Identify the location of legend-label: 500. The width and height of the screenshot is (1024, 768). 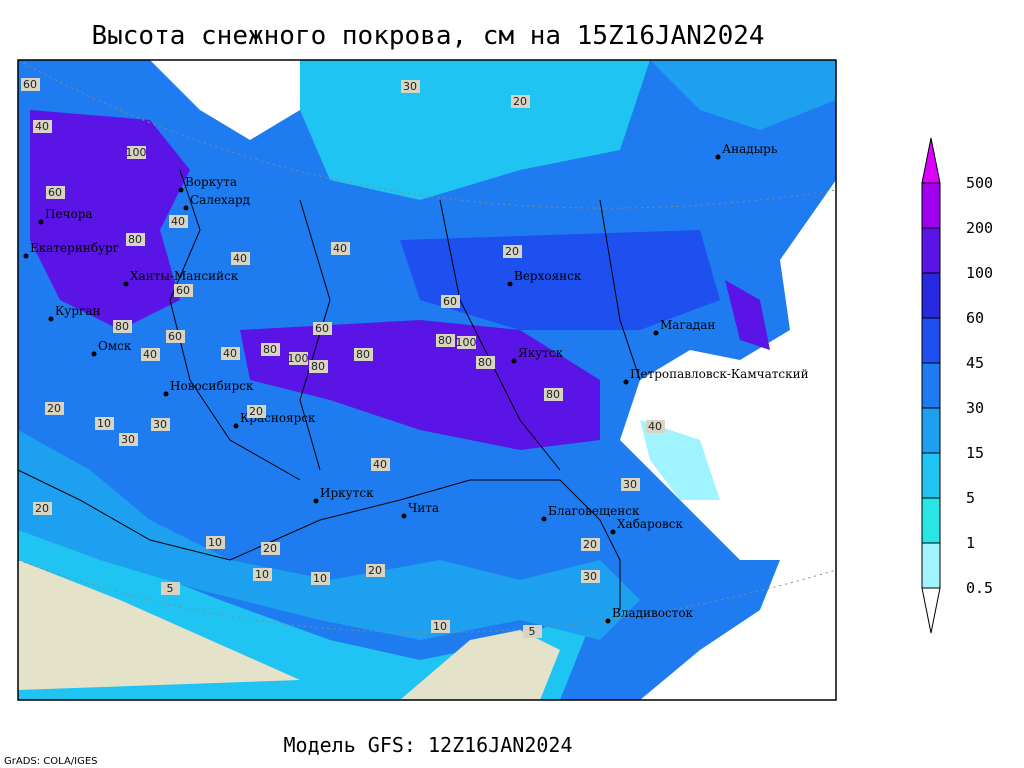
(979, 183).